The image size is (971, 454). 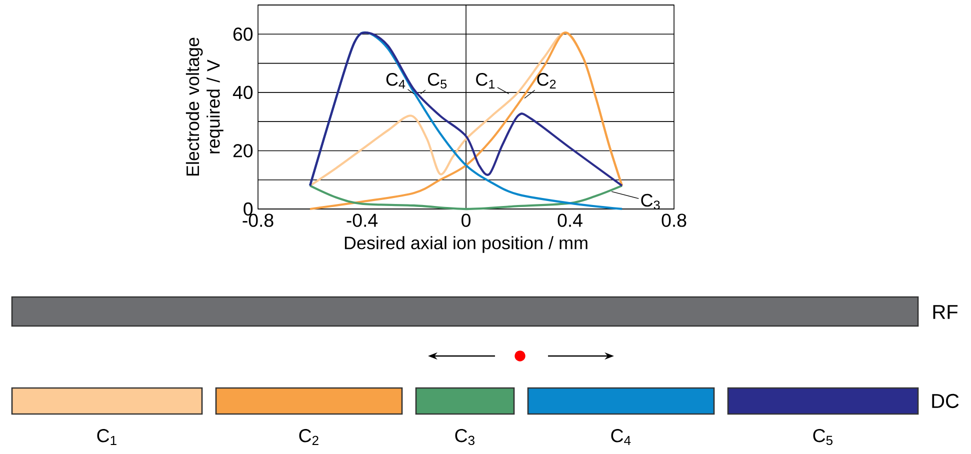 What do you see at coordinates (650, 202) in the screenshot?
I see `series-label: C$_{3}$` at bounding box center [650, 202].